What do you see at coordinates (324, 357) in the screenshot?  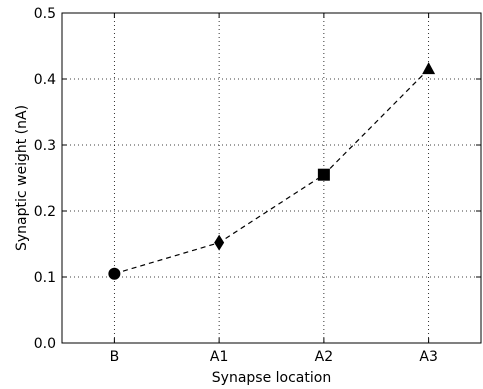 I see `x-tick-label: A2` at bounding box center [324, 357].